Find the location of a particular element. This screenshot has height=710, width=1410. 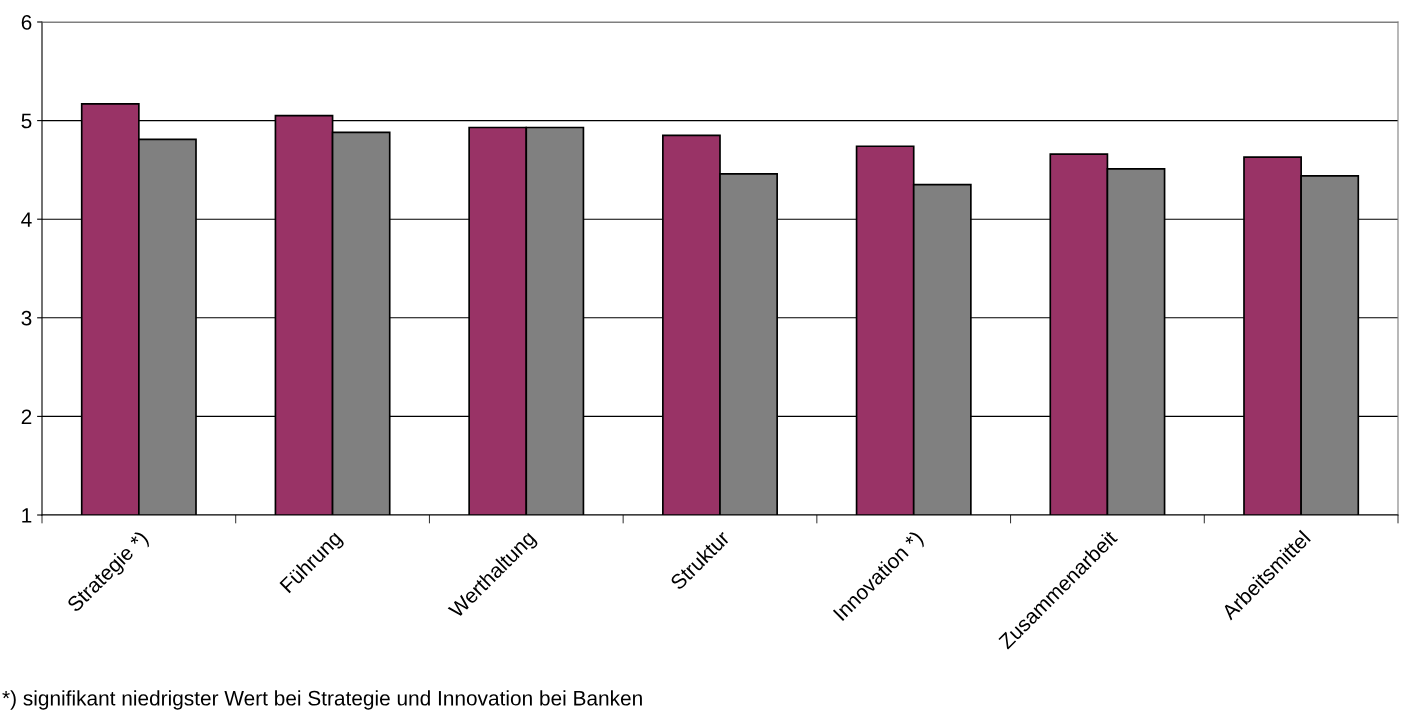

y-tick-label: 4 is located at coordinates (26, 219).